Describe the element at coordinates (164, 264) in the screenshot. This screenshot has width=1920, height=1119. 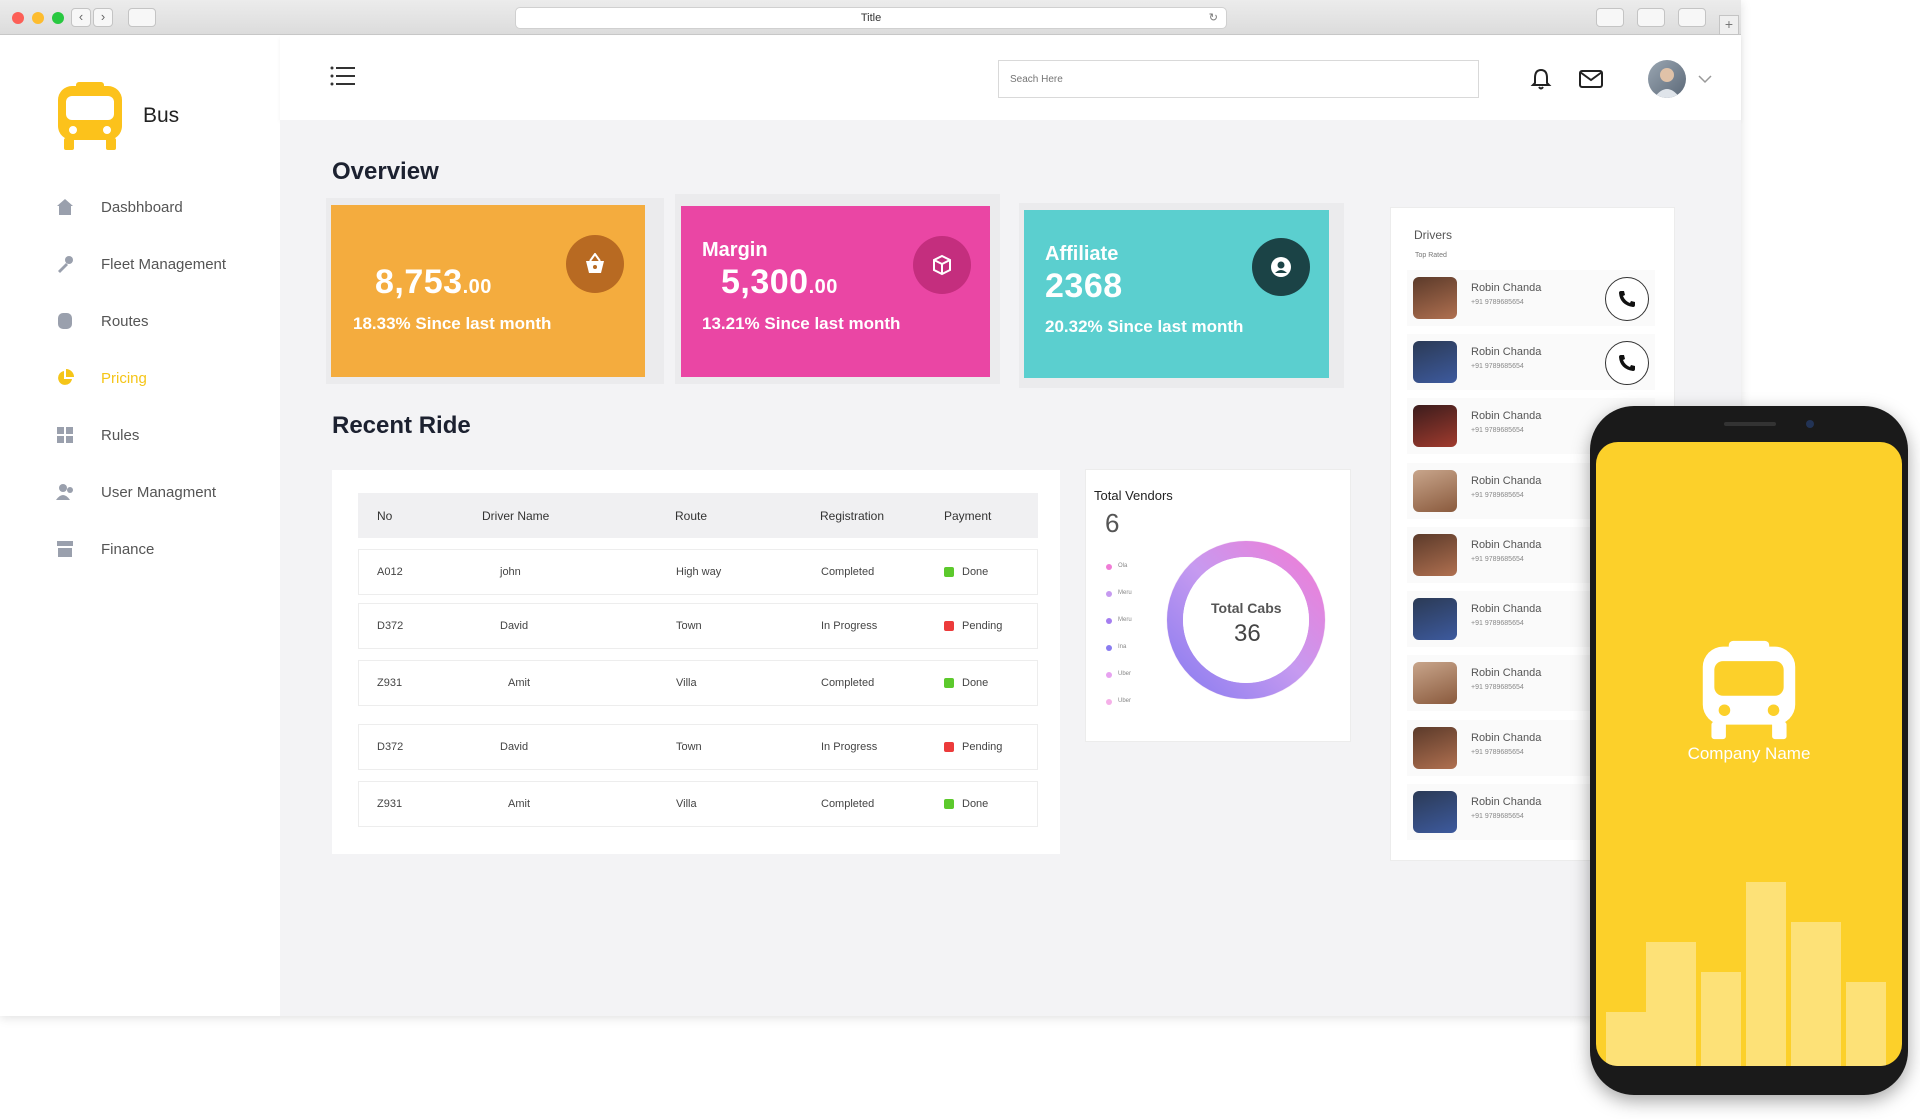
I see `sidebar-item-label: Fleet Management` at that location.